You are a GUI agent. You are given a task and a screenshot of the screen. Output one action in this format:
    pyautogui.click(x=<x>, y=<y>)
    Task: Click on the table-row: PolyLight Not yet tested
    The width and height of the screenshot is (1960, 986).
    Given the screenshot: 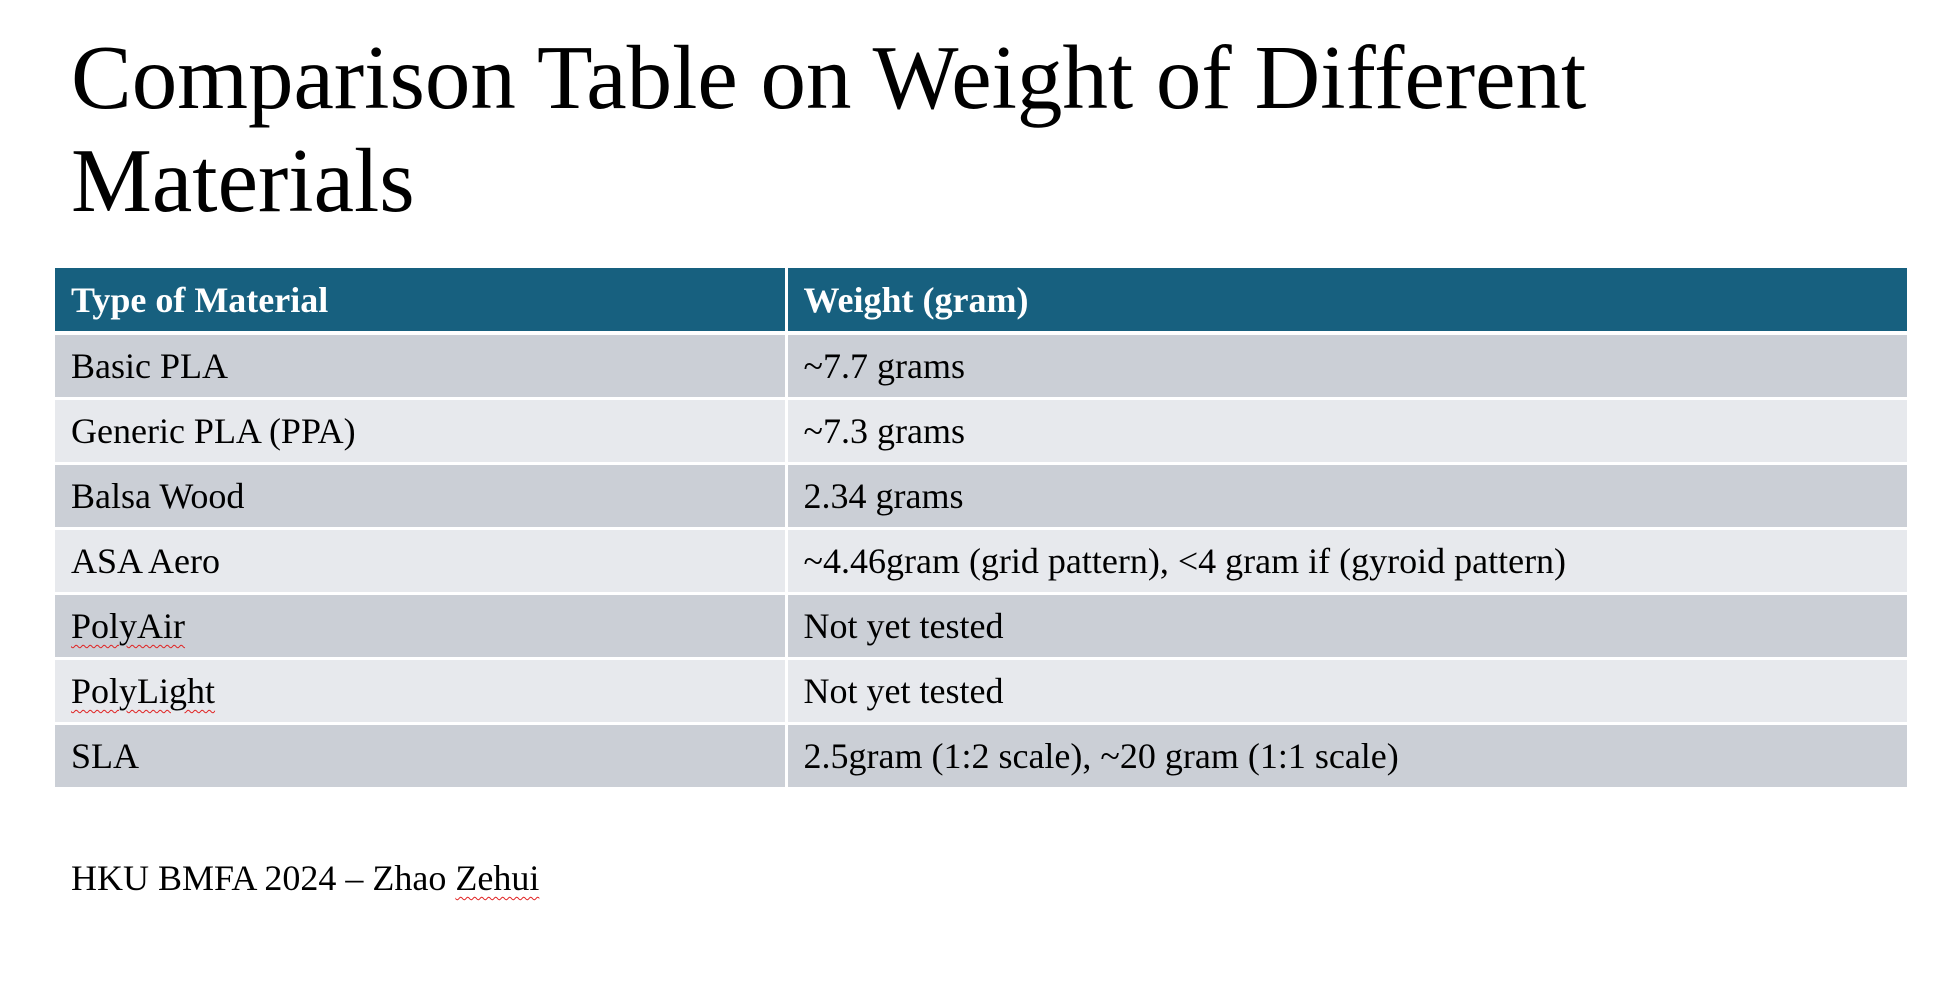 What is the action you would take?
    pyautogui.click(x=981, y=691)
    